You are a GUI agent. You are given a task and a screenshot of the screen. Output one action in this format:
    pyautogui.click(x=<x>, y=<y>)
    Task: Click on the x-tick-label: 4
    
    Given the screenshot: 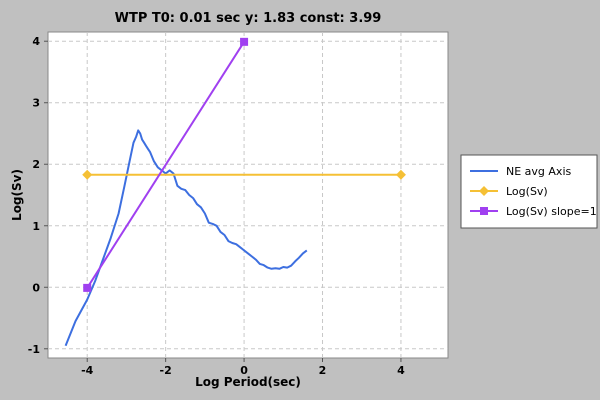 What is the action you would take?
    pyautogui.click(x=401, y=370)
    